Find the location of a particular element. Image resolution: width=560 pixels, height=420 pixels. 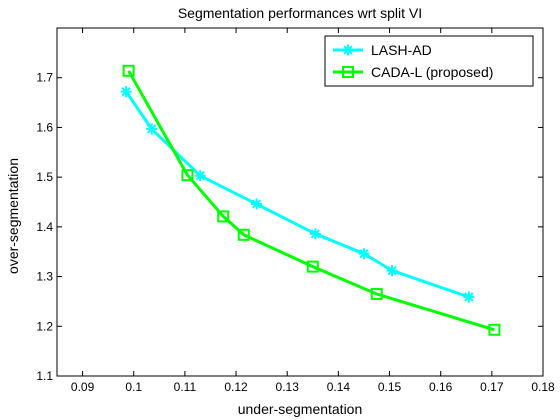

x-tick-label: 0.16 is located at coordinates (441, 387).